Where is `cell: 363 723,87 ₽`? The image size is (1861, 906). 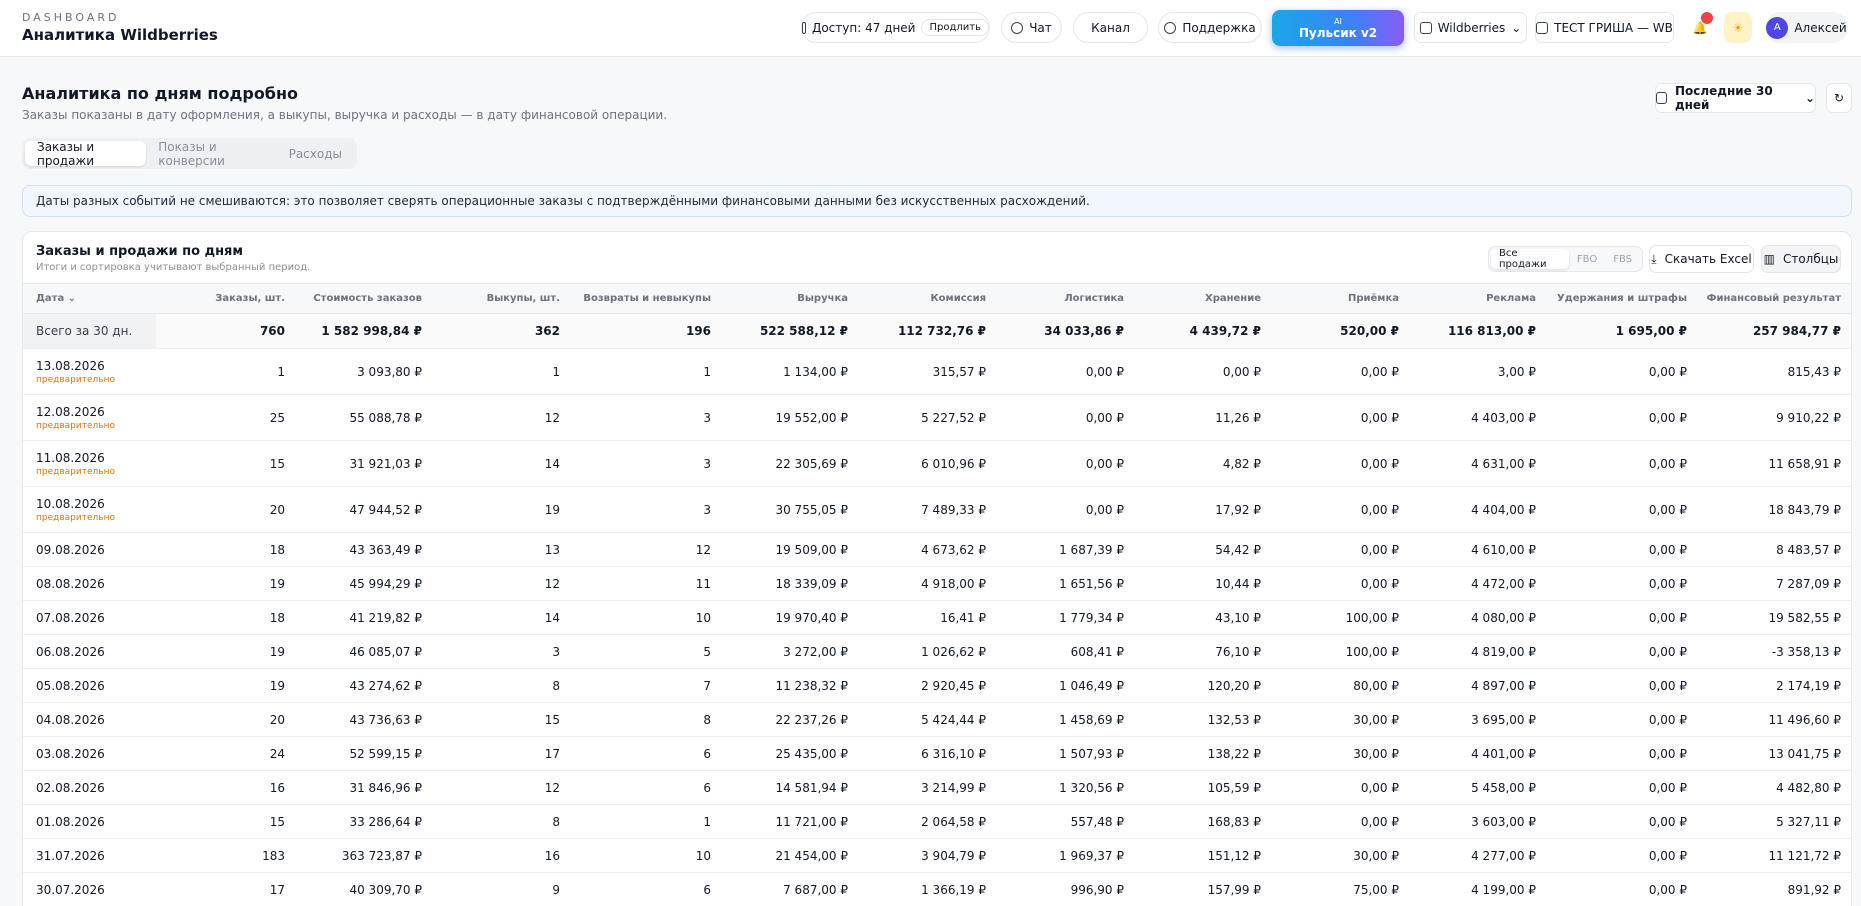
cell: 363 723,87 ₽ is located at coordinates (365, 855).